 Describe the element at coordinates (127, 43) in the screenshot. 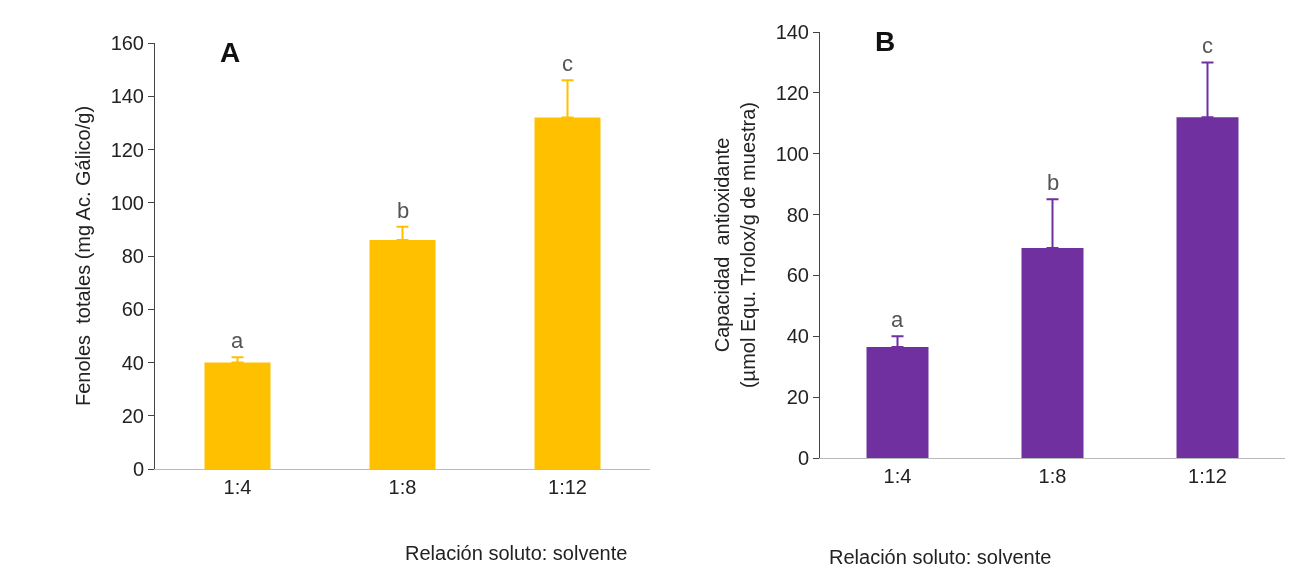

I see `y-tick-label: 160` at that location.